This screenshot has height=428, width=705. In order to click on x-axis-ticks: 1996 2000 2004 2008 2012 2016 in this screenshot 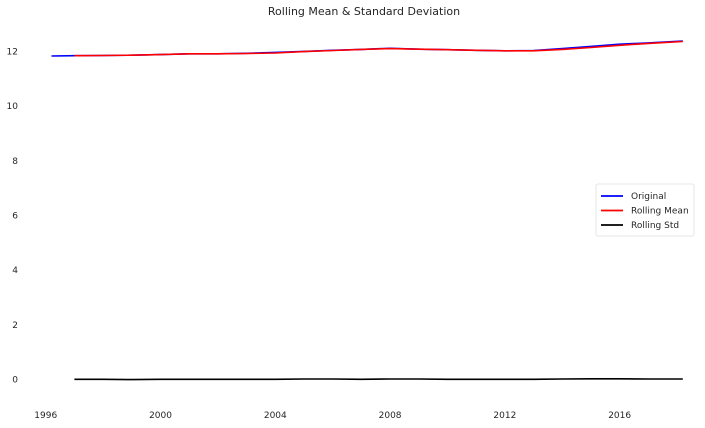, I will do `click(332, 416)`.